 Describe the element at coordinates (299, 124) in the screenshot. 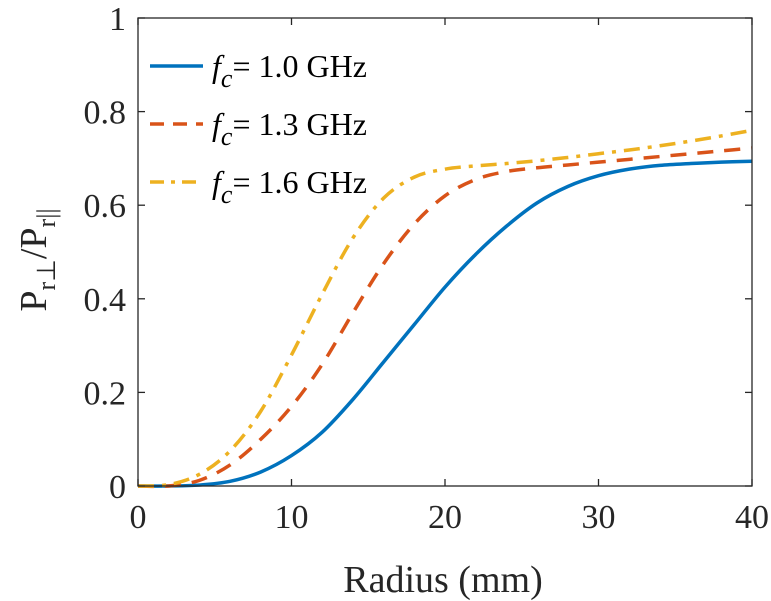

I see `legend-value-2: = 1.3 GHz` at that location.